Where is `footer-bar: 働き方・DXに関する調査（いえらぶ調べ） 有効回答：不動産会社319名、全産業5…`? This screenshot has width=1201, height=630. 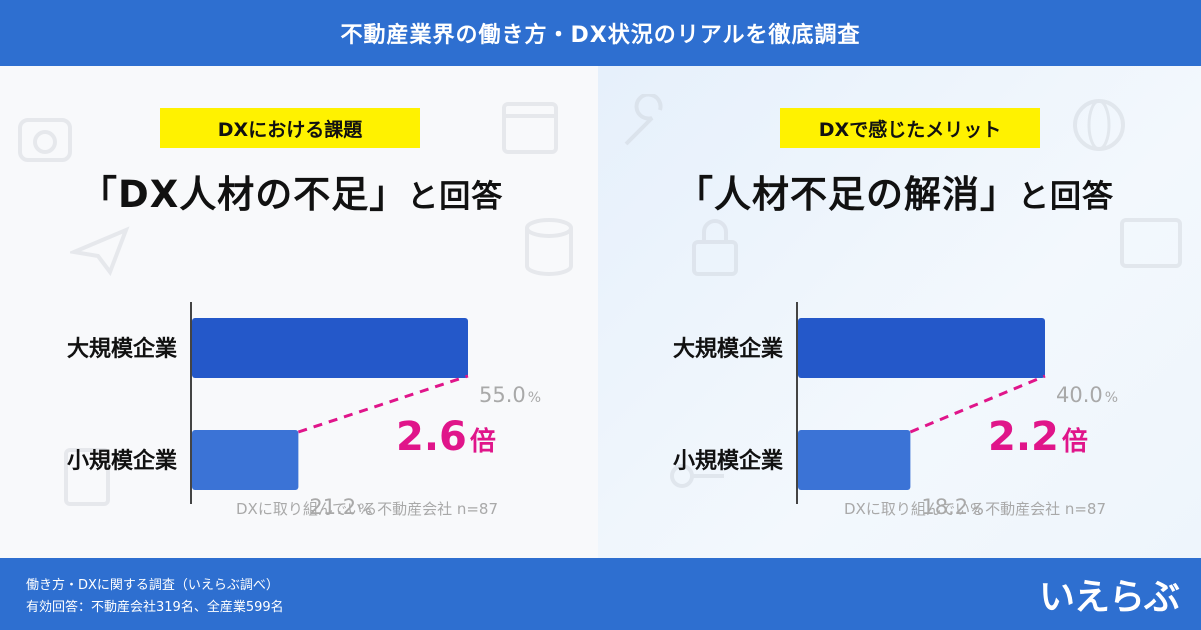
footer-bar: 働き方・DXに関する調査（いえらぶ調べ） 有効回答：不動産会社319名、全産業5… is located at coordinates (600, 594).